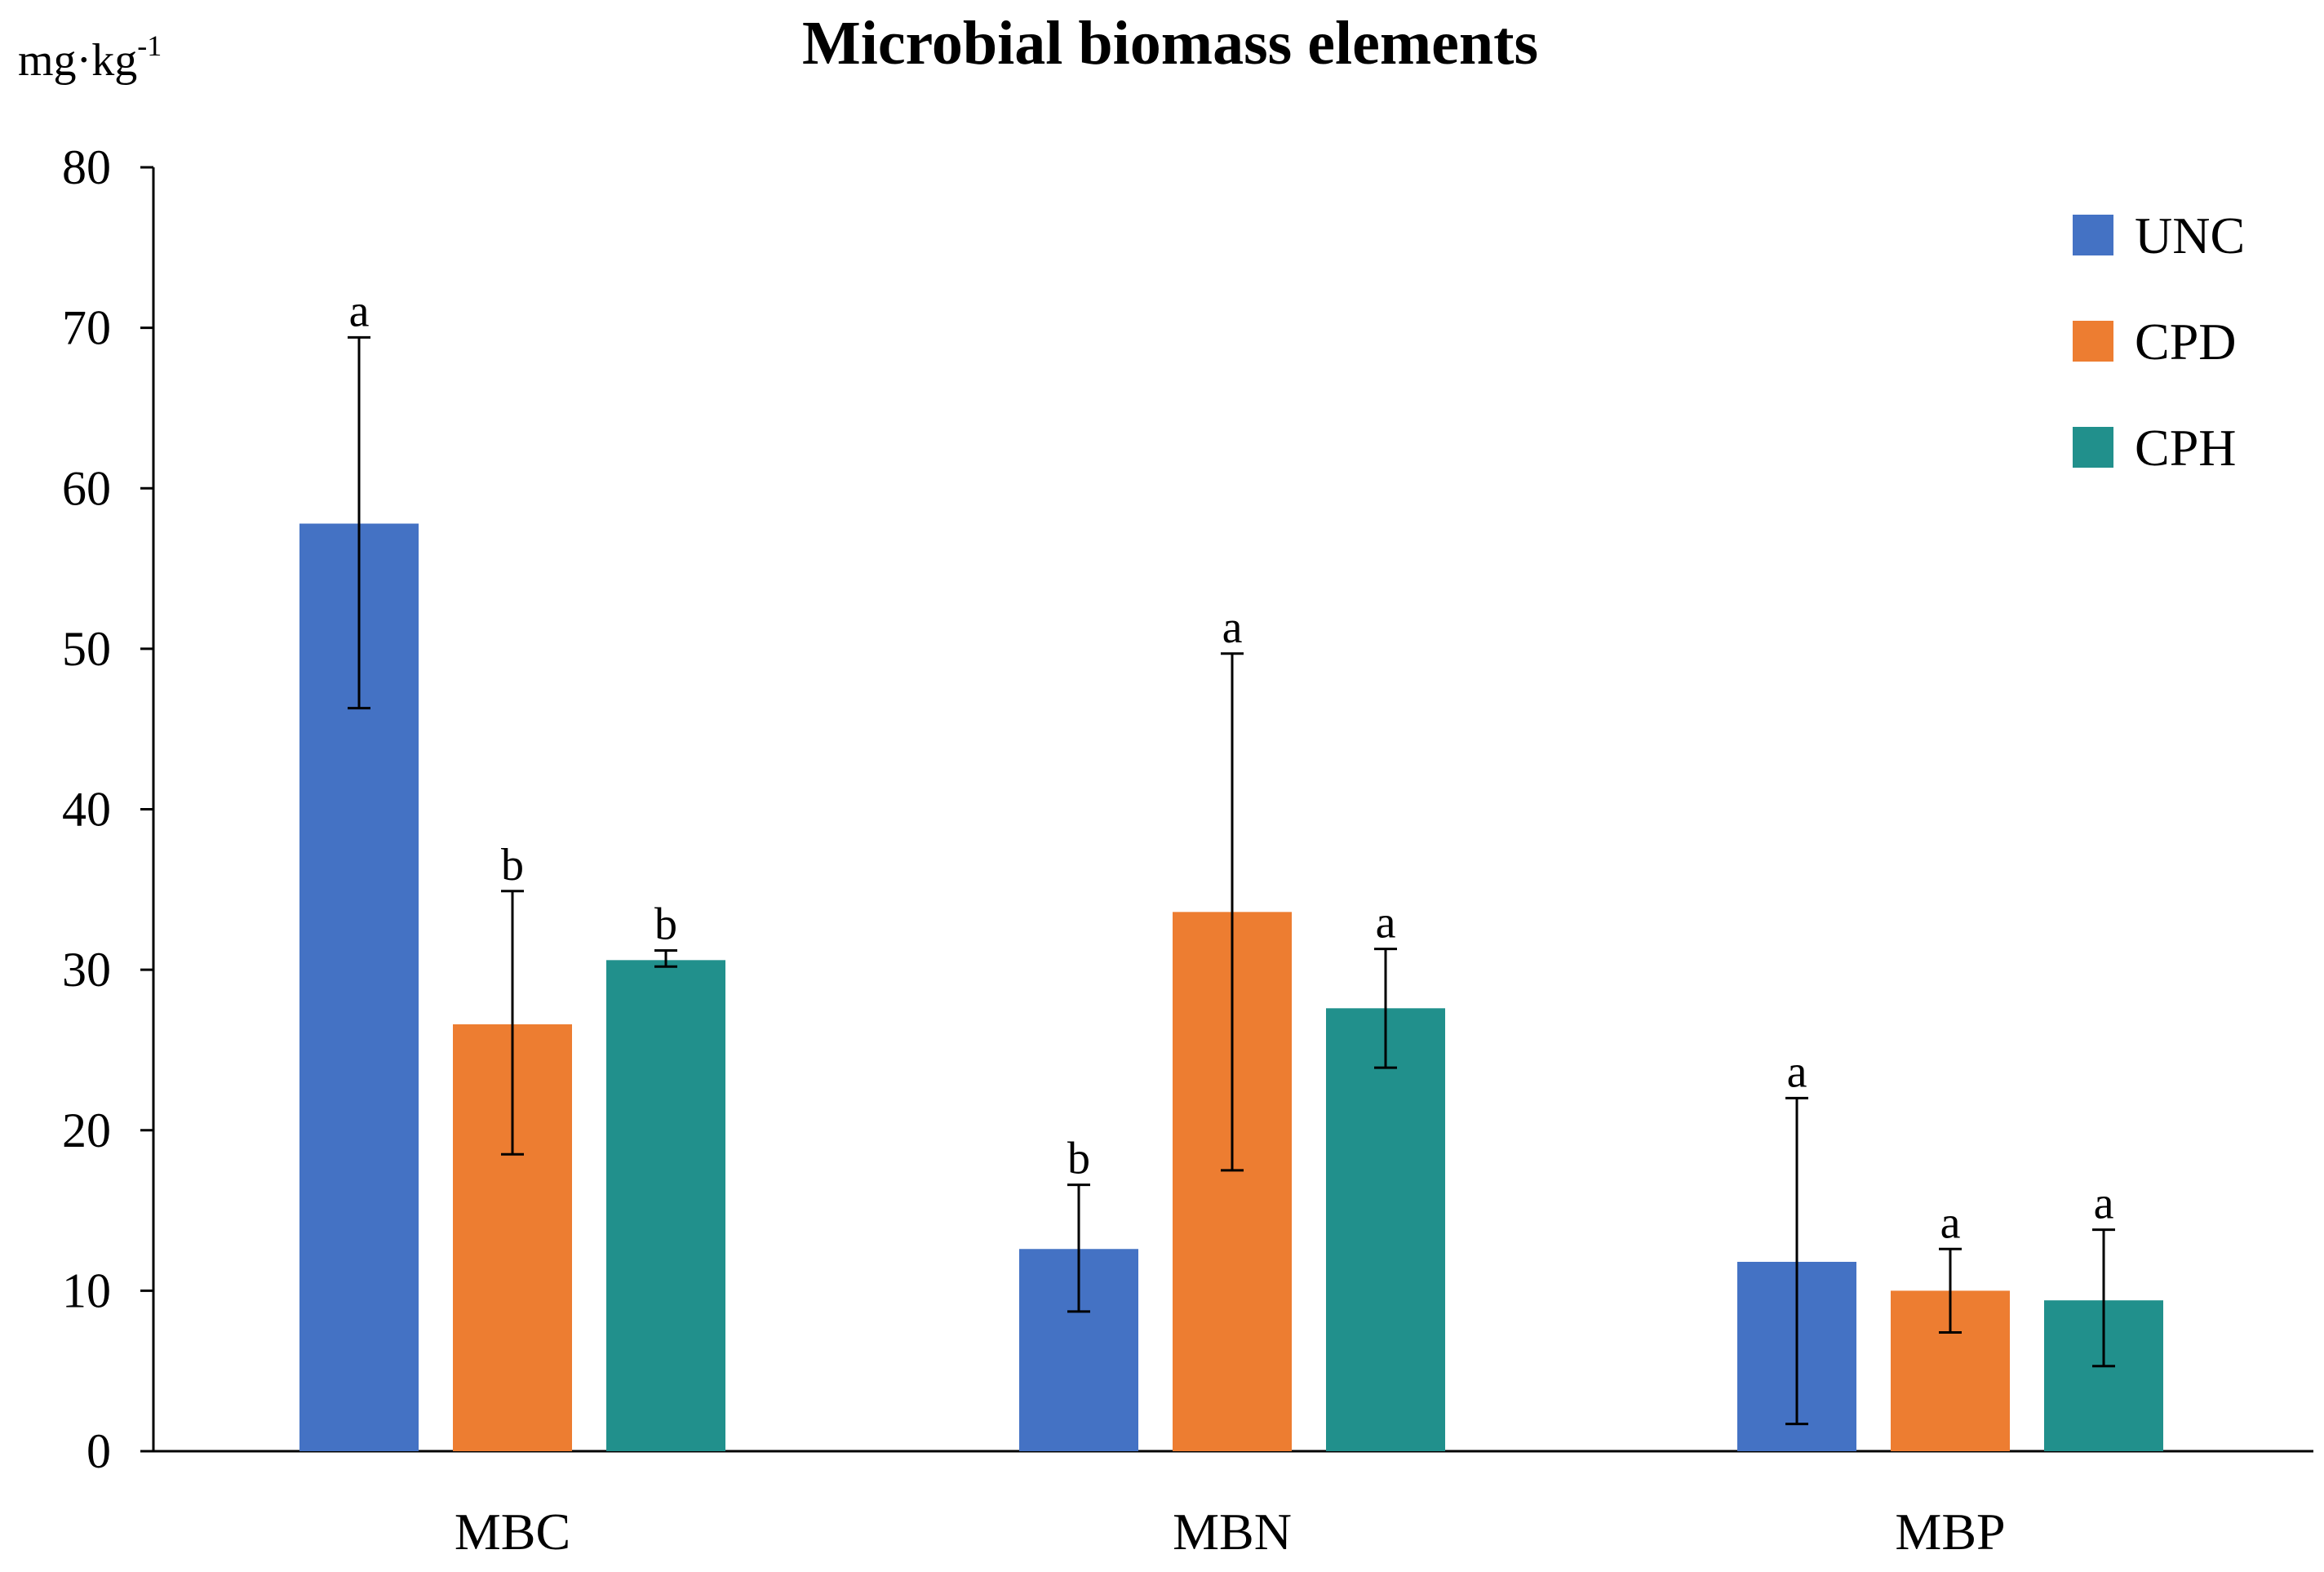 The image size is (2324, 1572). What do you see at coordinates (1170, 43) in the screenshot?
I see `chart-title: Microbial biomass elements` at bounding box center [1170, 43].